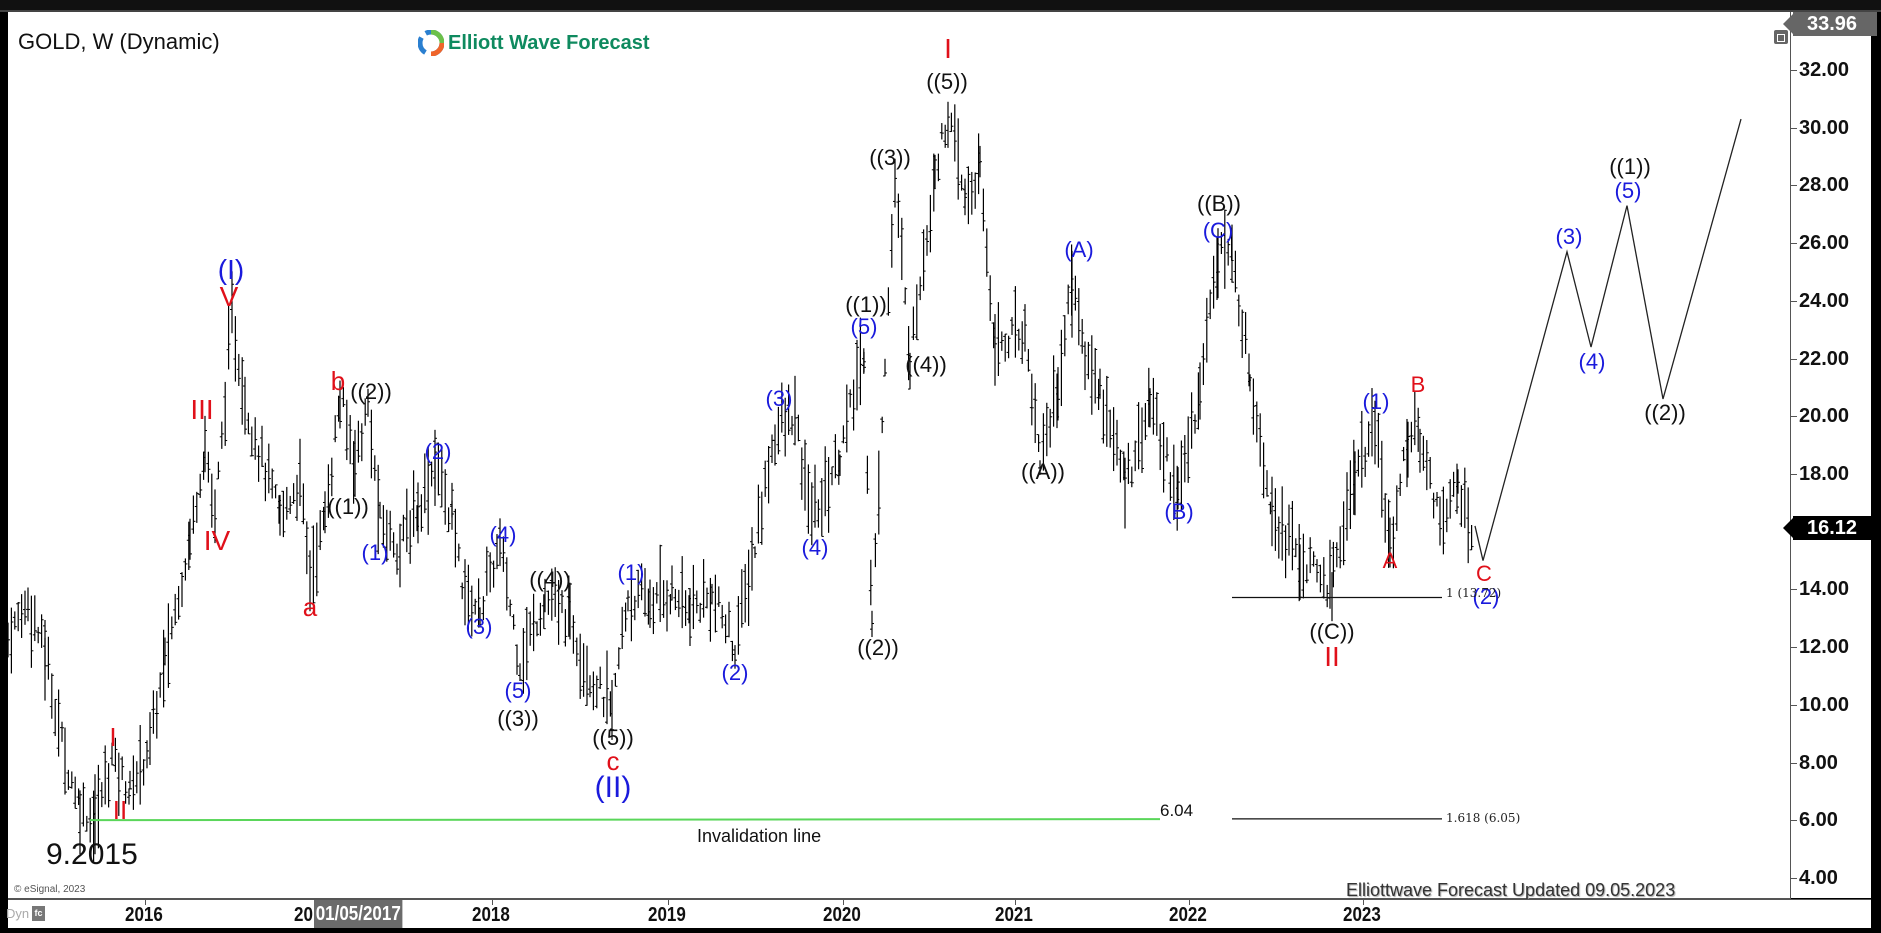 This screenshot has height=933, width=1881. Describe the element at coordinates (1824, 416) in the screenshot. I see `price-tick-label: 20.00` at that location.